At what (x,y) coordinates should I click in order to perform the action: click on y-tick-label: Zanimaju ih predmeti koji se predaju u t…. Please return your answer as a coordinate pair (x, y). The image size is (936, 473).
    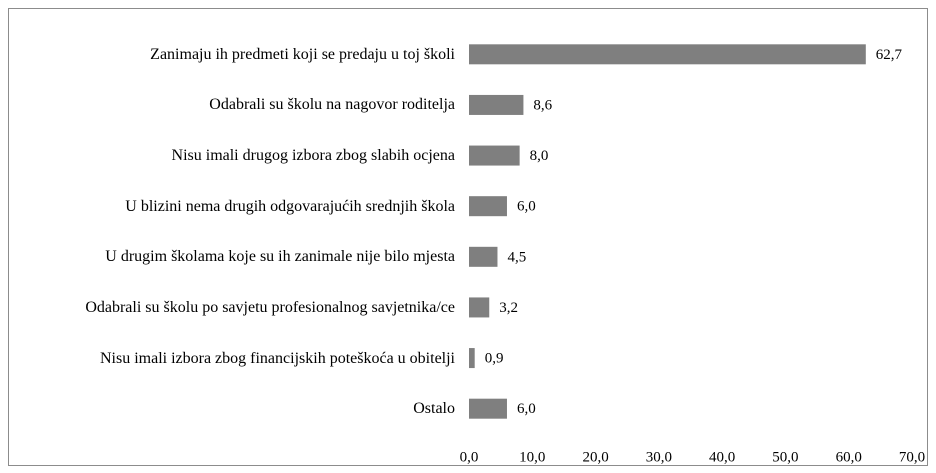
    Looking at the image, I should click on (302, 54).